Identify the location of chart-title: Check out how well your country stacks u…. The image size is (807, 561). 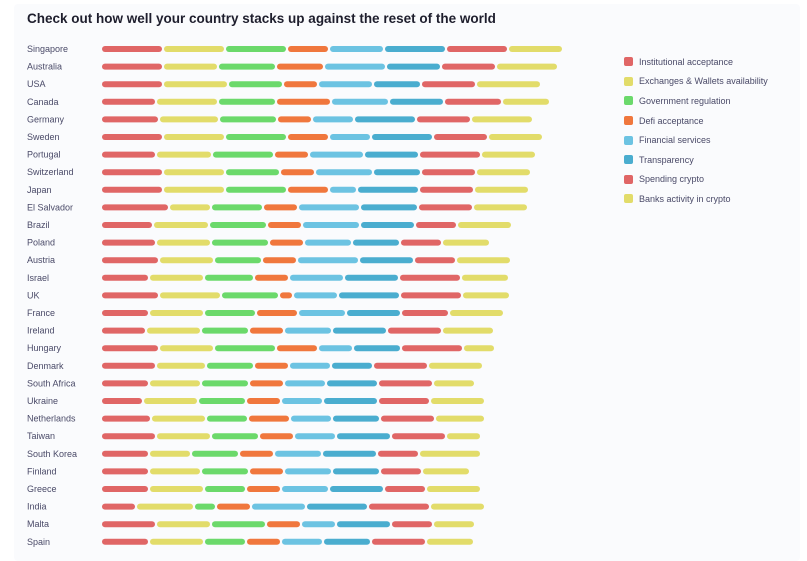
(261, 18).